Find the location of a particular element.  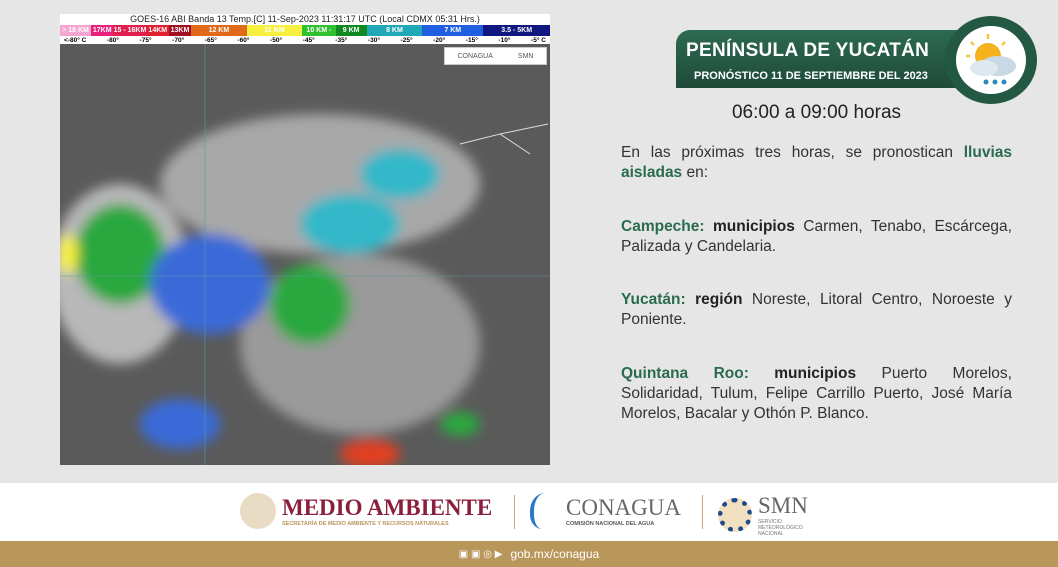

temp-label: -65° is located at coordinates (210, 40).